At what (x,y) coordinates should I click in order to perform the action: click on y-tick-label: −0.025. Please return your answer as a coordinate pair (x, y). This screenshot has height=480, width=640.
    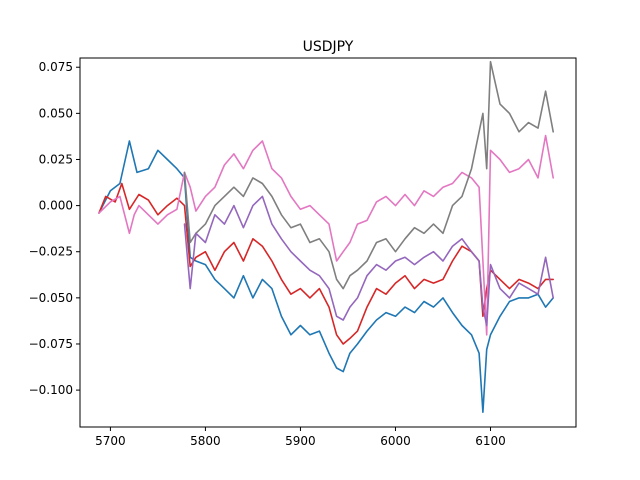
    Looking at the image, I should click on (51, 252).